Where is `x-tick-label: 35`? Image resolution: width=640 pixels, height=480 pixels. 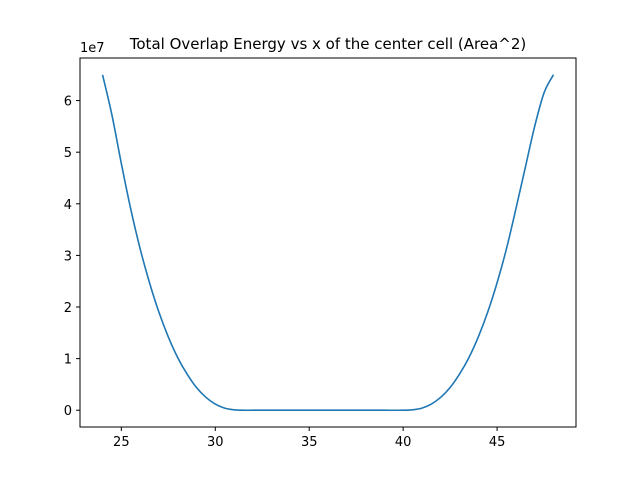 x-tick-label: 35 is located at coordinates (309, 442).